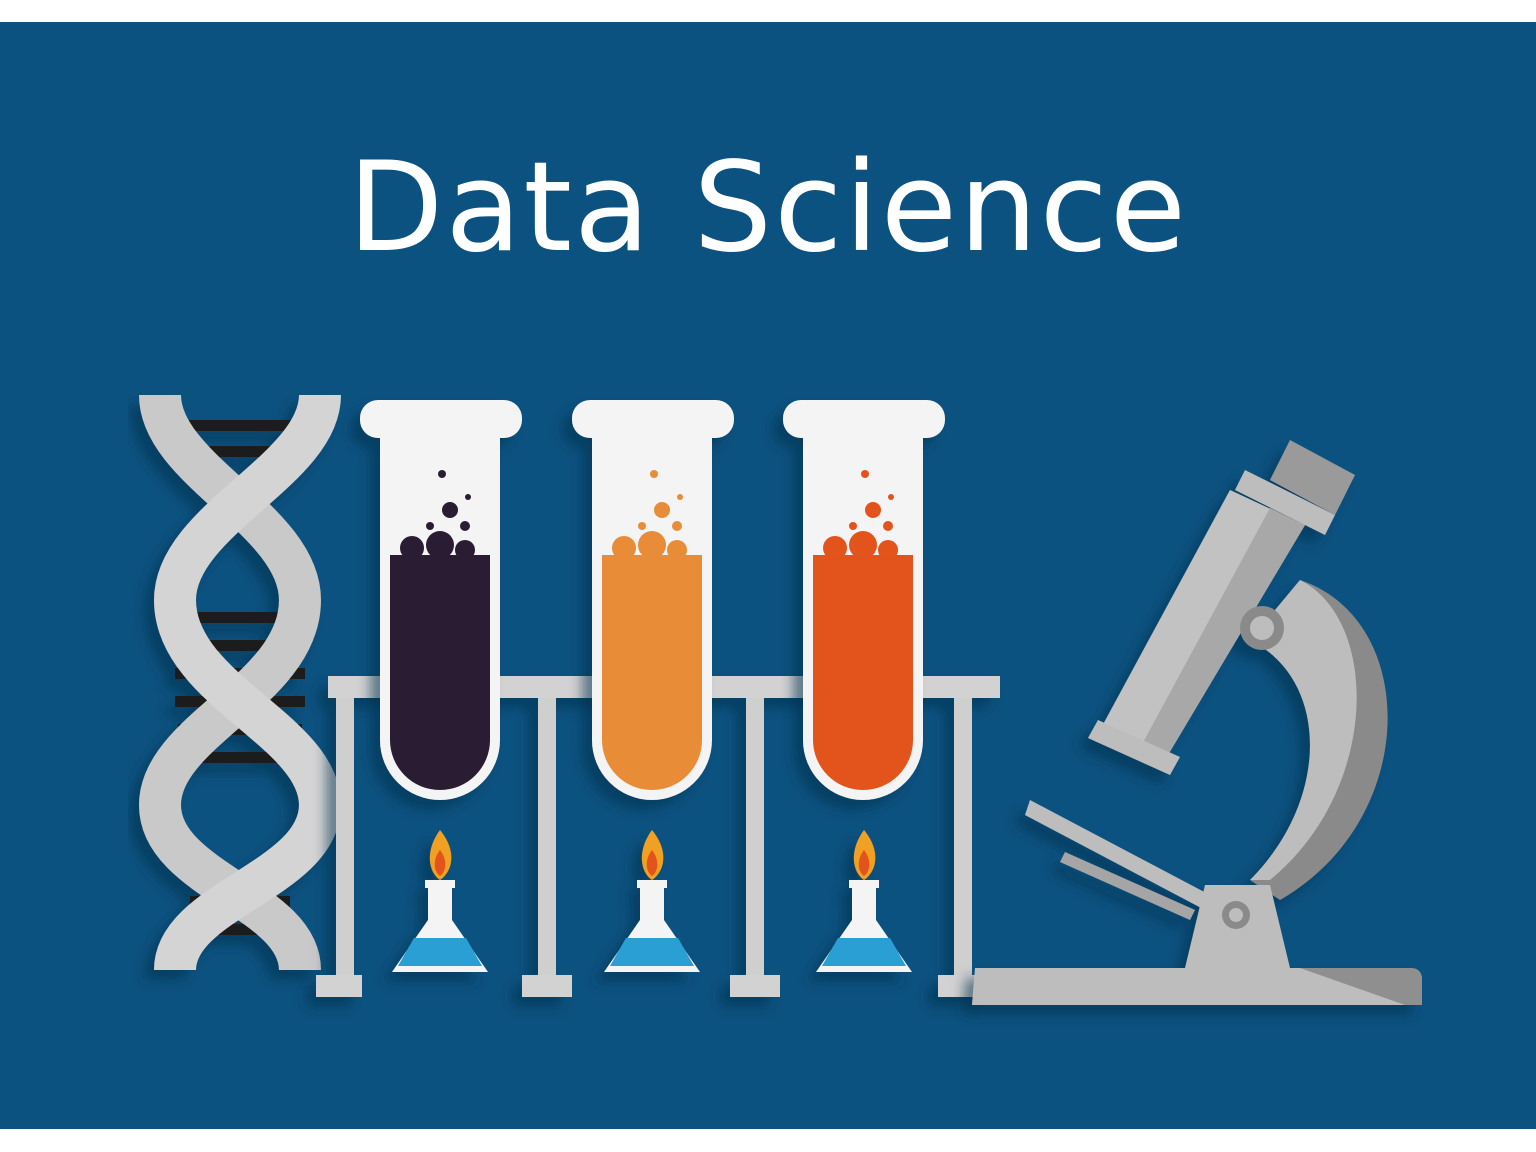 The width and height of the screenshot is (1536, 1152). What do you see at coordinates (653, 600) in the screenshot?
I see `test-tube-orange` at bounding box center [653, 600].